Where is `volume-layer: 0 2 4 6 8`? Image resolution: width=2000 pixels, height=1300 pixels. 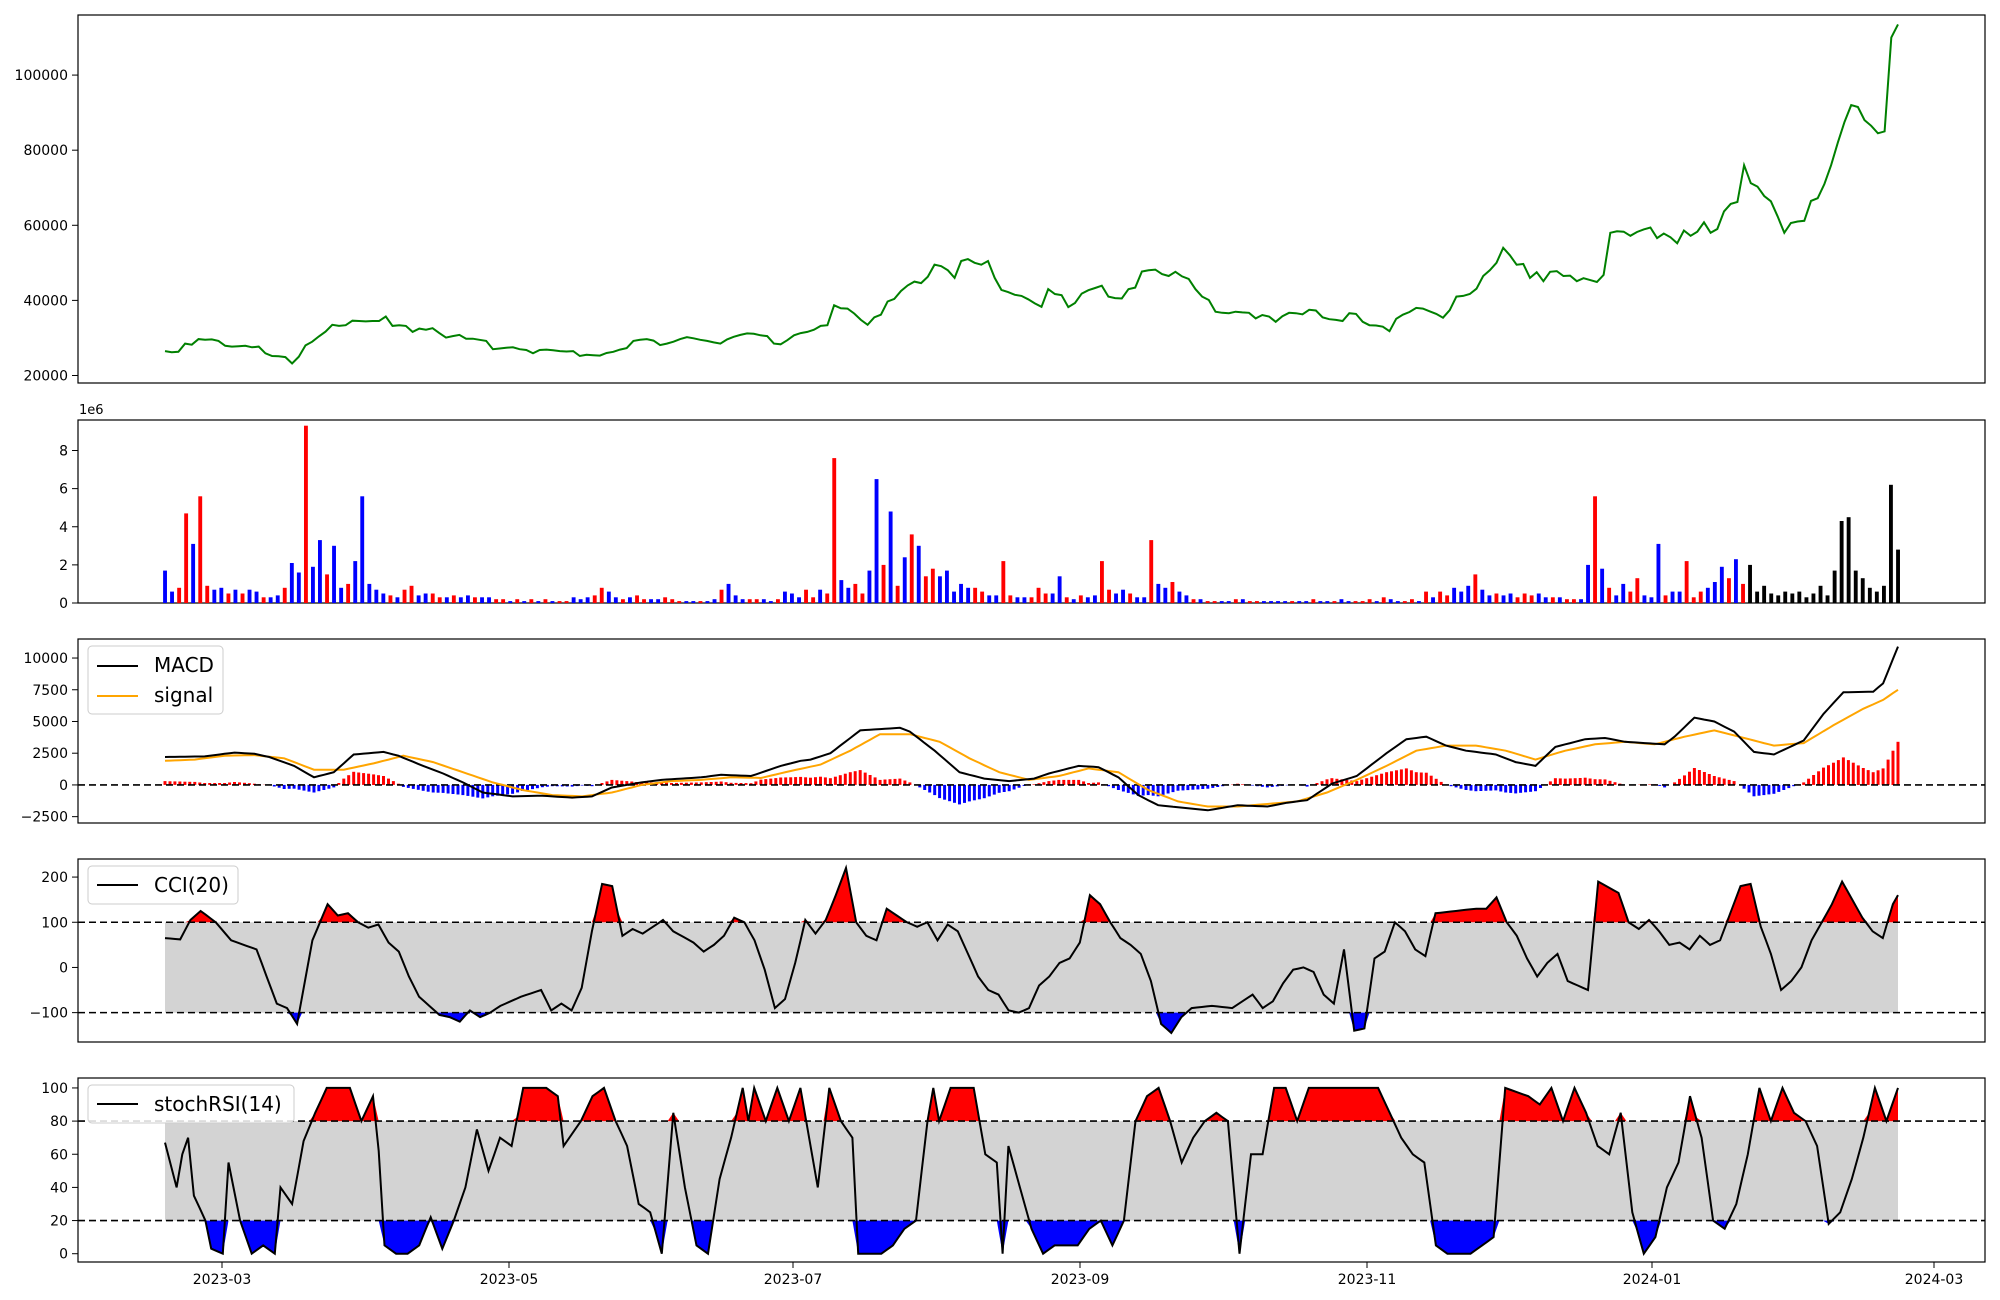
volume-layer: 0 2 4 6 8 is located at coordinates (979, 518).